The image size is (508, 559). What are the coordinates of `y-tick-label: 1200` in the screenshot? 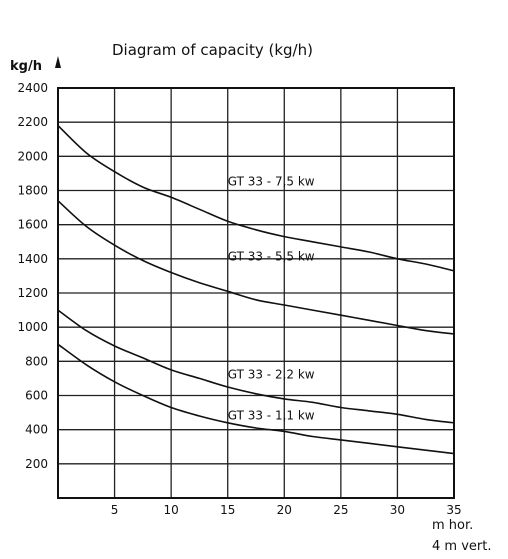 It's located at (32, 293).